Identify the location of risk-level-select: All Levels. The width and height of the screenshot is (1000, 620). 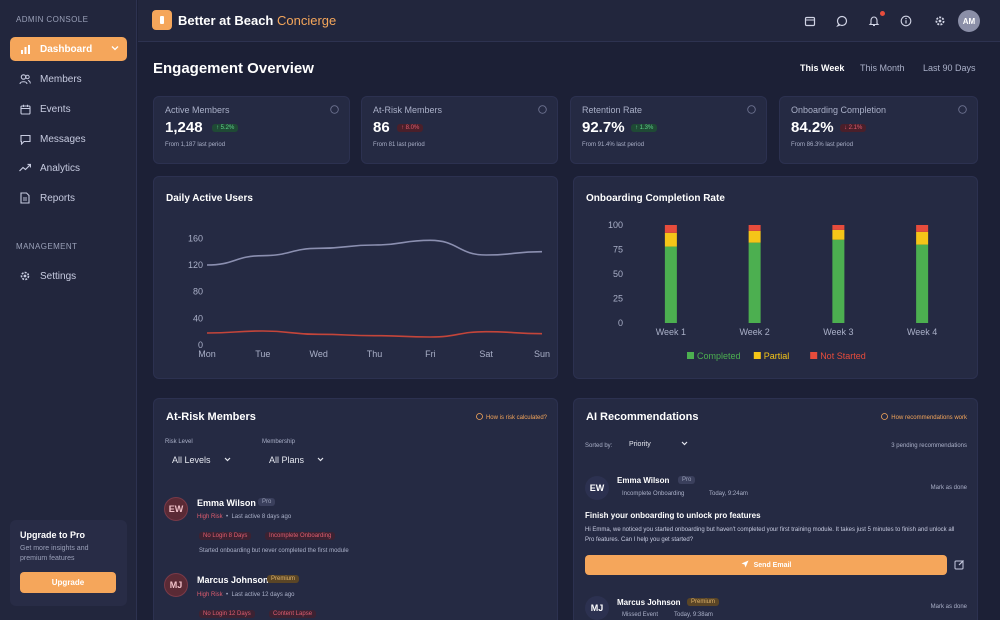
(201, 460).